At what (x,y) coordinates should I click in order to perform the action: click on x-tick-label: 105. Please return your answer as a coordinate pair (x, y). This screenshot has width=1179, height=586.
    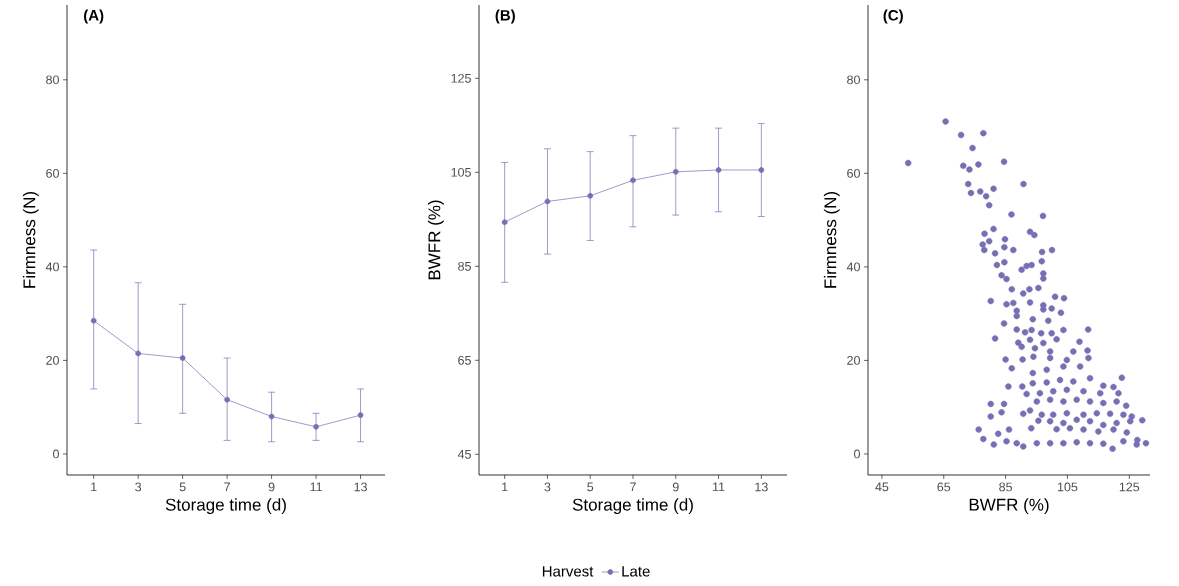
    Looking at the image, I should click on (1067, 487).